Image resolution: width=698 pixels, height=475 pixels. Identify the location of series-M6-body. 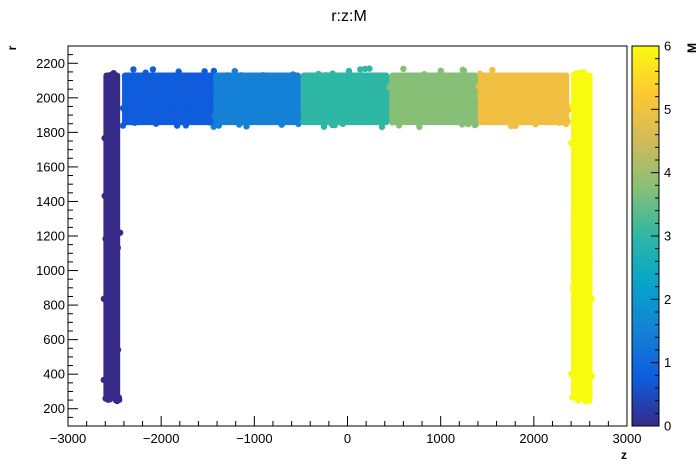
(582, 236).